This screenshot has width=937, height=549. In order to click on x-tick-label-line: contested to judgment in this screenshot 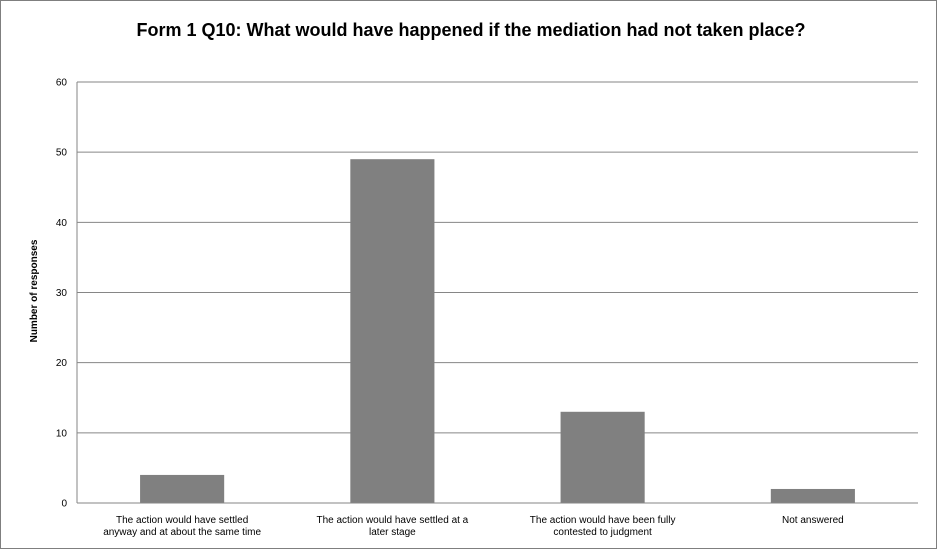, I will do `click(602, 532)`.